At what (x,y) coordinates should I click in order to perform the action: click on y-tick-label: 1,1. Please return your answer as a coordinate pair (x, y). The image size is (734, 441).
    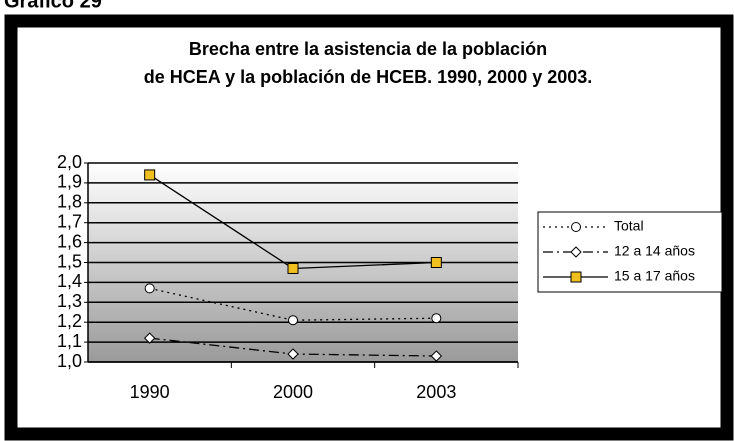
    Looking at the image, I should click on (69, 341).